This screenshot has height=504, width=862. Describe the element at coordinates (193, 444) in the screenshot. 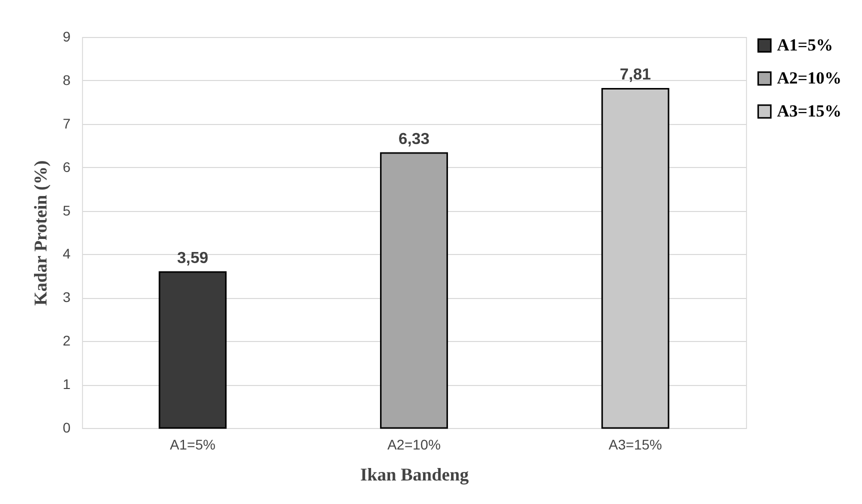

I see `x-tick-label: A1=5%` at that location.